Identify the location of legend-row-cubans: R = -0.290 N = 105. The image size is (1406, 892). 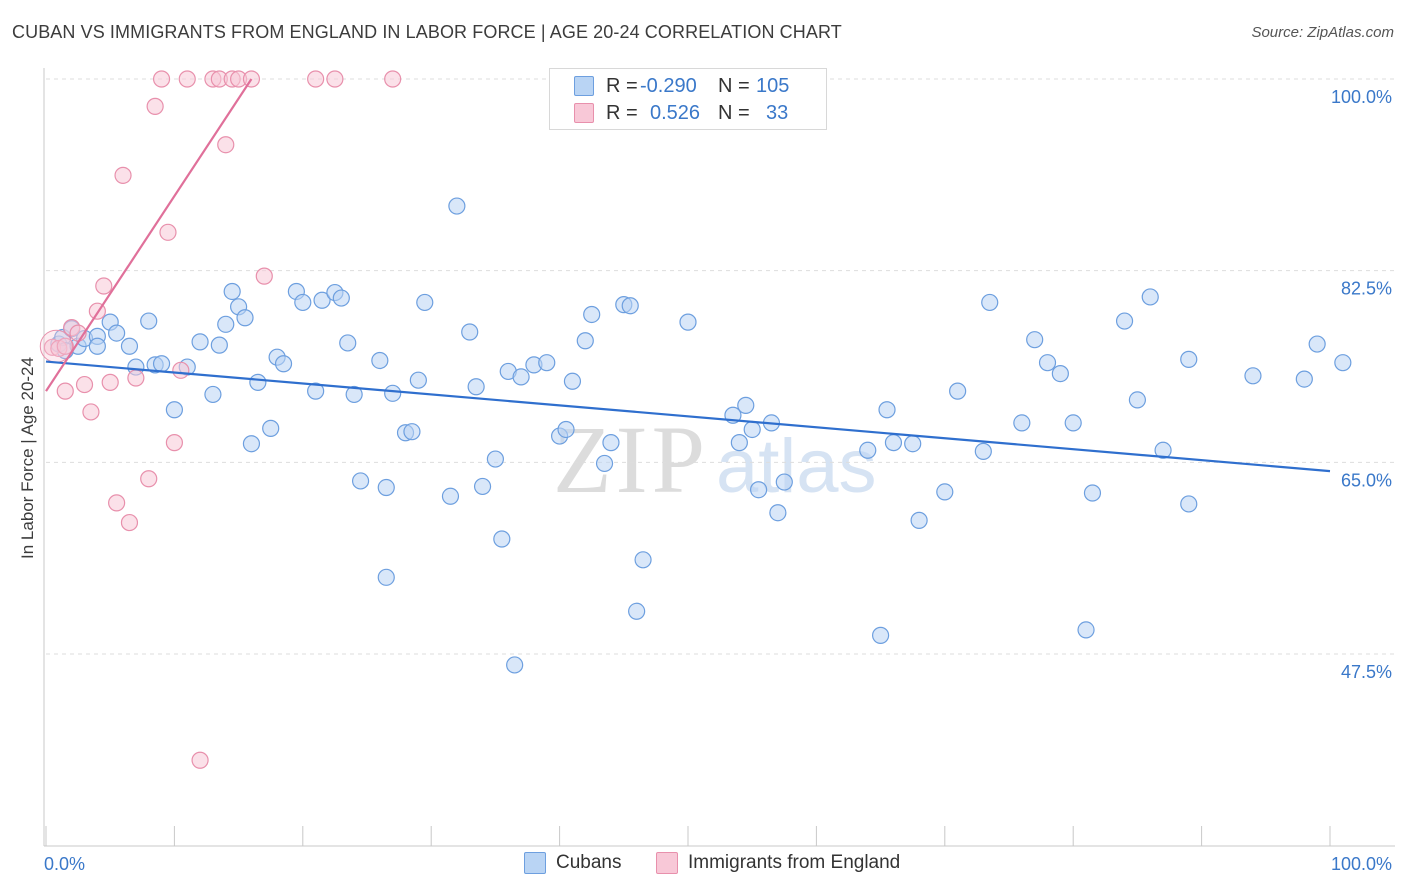
(681, 86).